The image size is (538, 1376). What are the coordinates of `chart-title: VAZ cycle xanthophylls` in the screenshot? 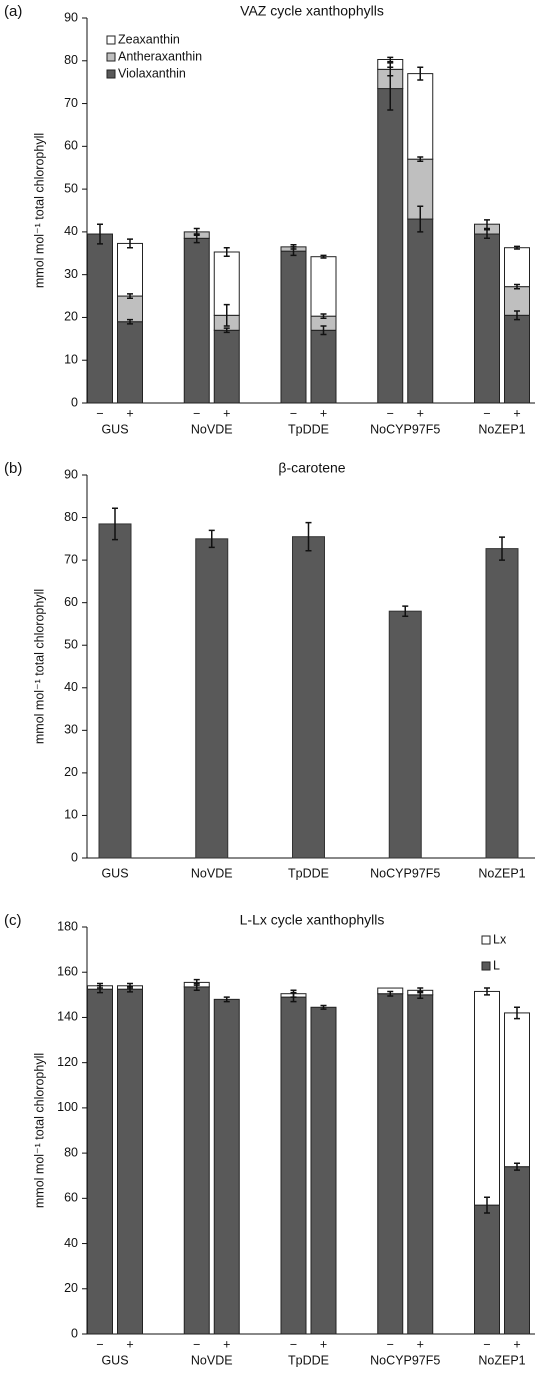 It's located at (312, 11).